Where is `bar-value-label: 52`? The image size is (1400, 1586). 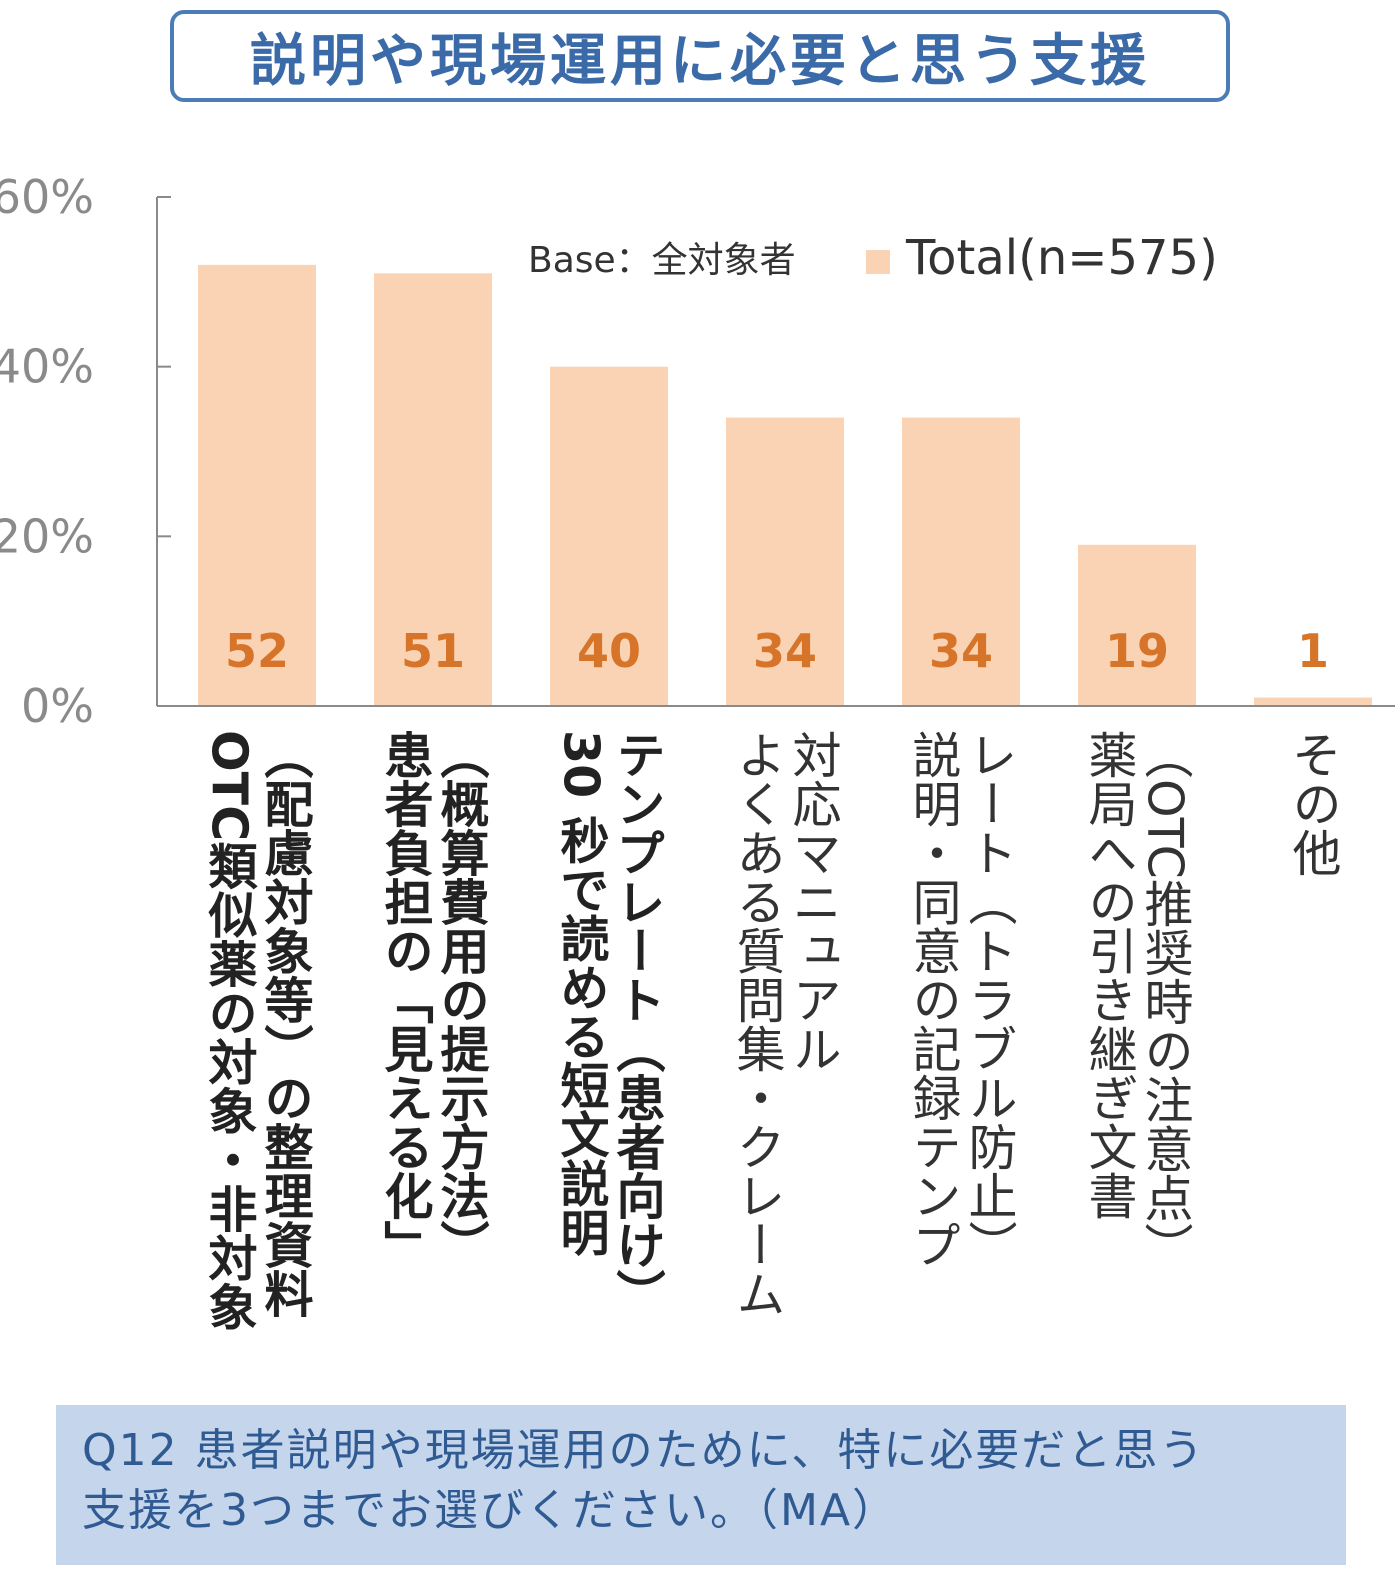
bar-value-label: 52 is located at coordinates (257, 651).